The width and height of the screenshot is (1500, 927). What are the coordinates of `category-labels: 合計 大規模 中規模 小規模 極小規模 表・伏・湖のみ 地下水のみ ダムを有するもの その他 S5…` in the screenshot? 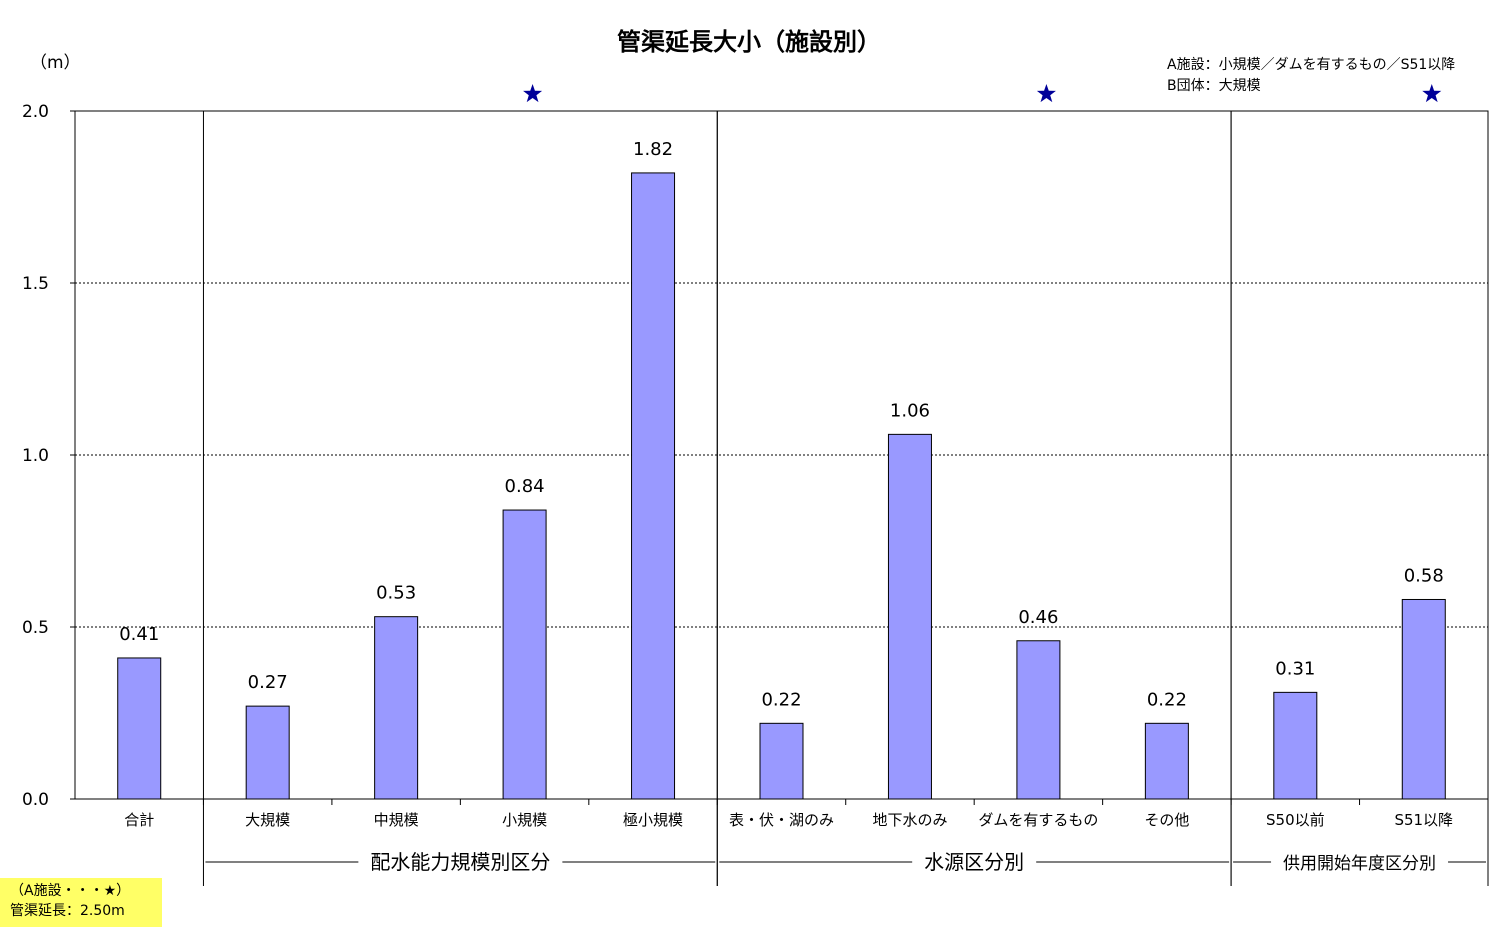 It's located at (788, 820).